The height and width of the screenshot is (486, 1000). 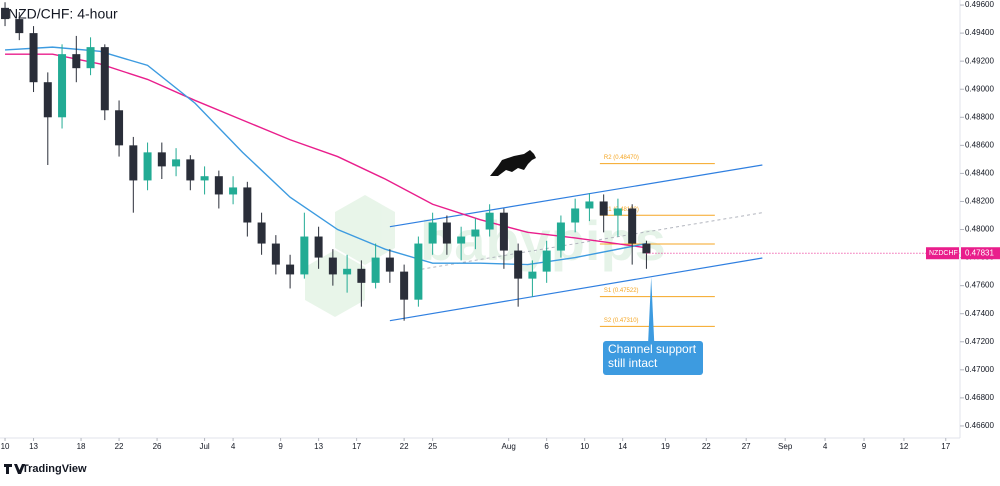 I want to click on y-tick-label: 0.49600, so click(x=979, y=4).